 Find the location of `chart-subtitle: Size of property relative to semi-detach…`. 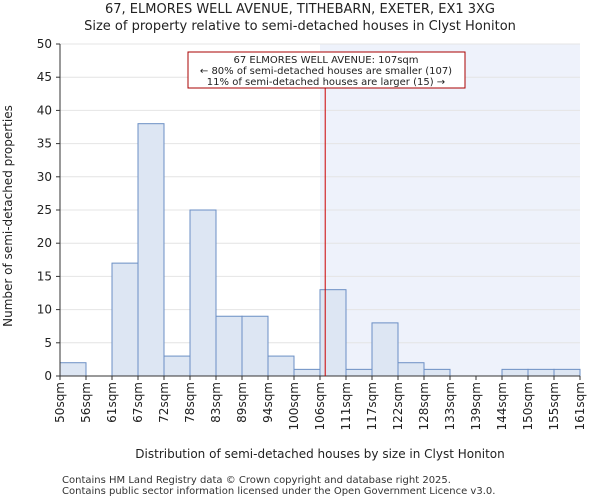

chart-subtitle: Size of property relative to semi-detach… is located at coordinates (300, 26).